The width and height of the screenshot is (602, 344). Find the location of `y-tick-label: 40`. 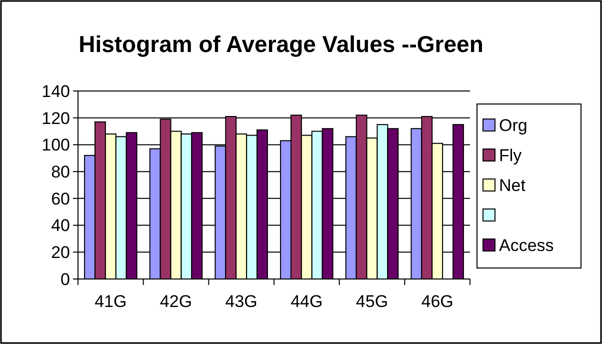

y-tick-label: 40 is located at coordinates (60, 226).